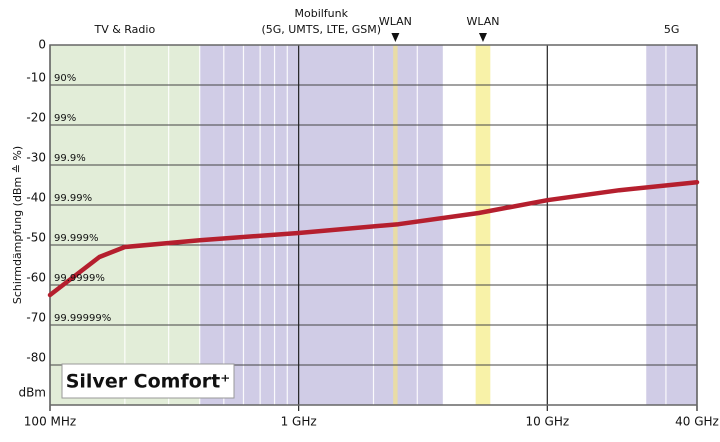 The image size is (720, 442). Describe the element at coordinates (73, 198) in the screenshot. I see `percent-label: 99.99%` at that location.